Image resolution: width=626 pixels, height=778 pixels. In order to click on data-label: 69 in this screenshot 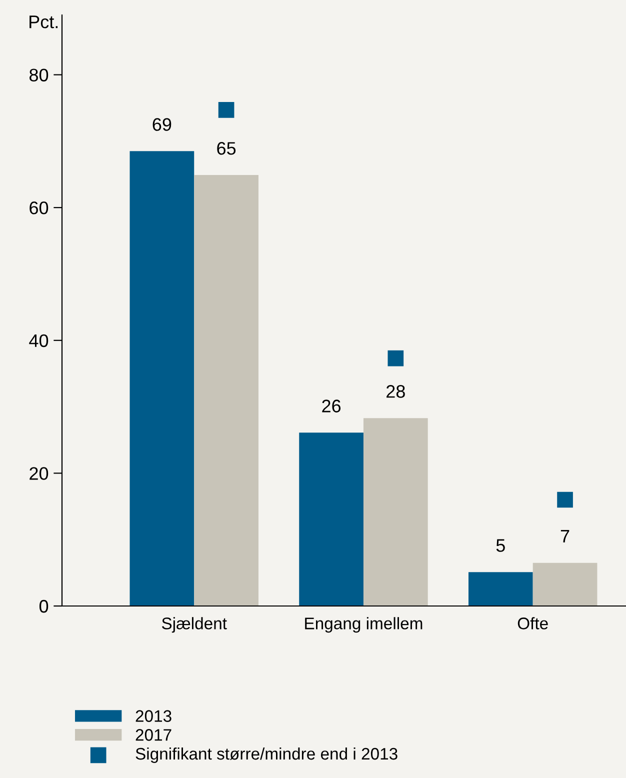, I will do `click(162, 124)`.